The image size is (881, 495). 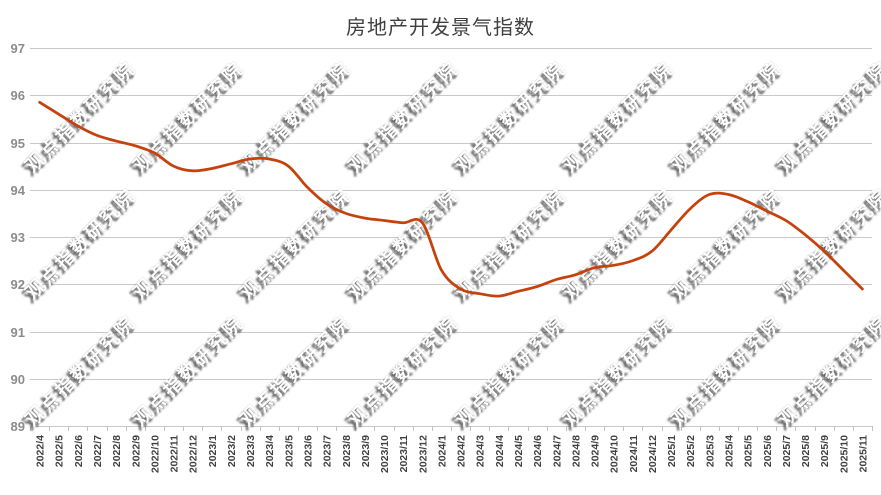 I want to click on x-axis-label: 2023/2, so click(x=232, y=451).